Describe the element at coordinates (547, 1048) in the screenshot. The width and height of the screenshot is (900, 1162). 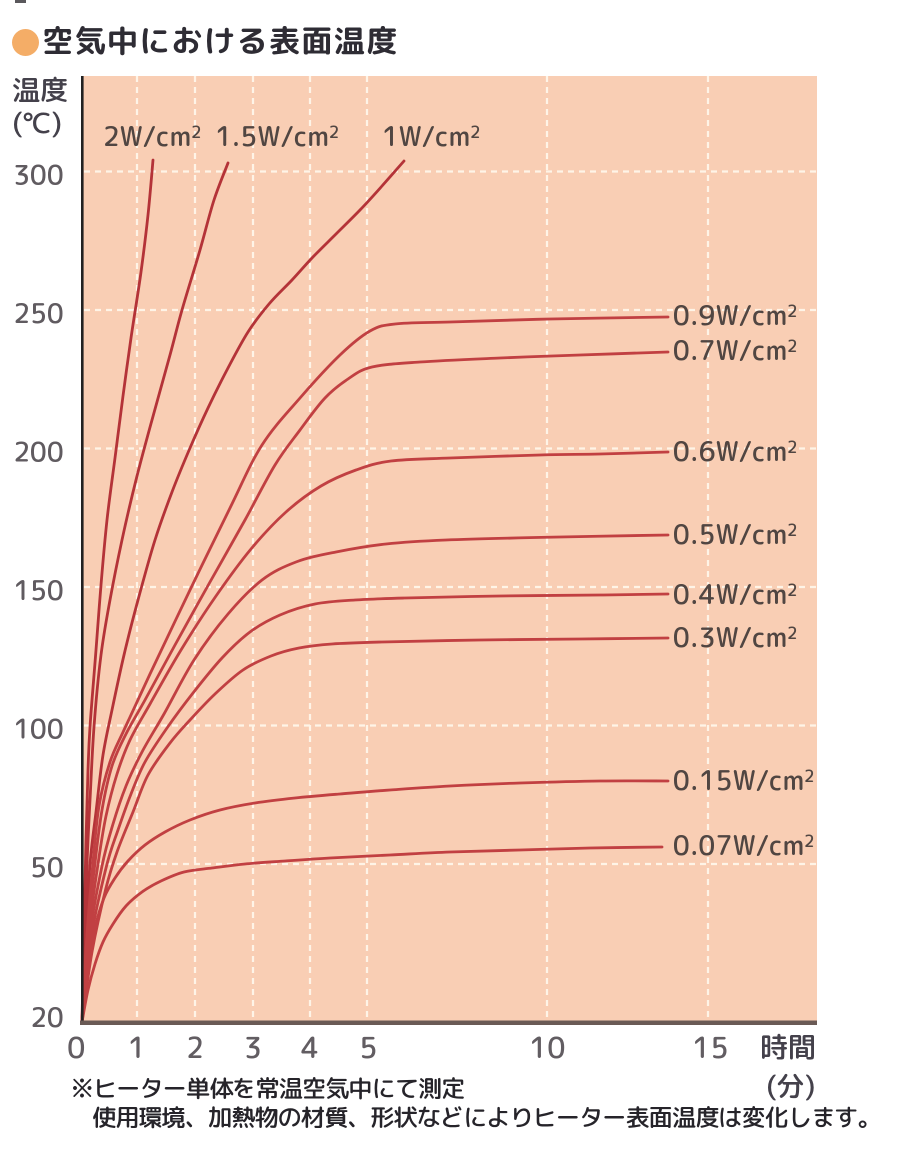
I see `svg-text: 10` at that location.